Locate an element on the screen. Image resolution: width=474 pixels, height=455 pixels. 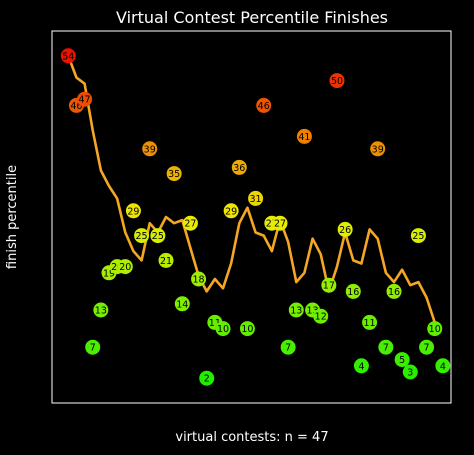
data-point-label: 20 is located at coordinates (125, 267).